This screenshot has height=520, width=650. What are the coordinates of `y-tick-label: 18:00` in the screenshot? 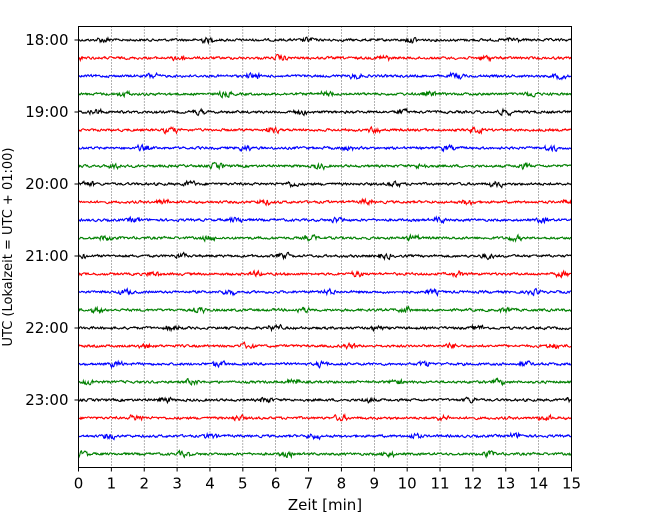 It's located at (46, 40).